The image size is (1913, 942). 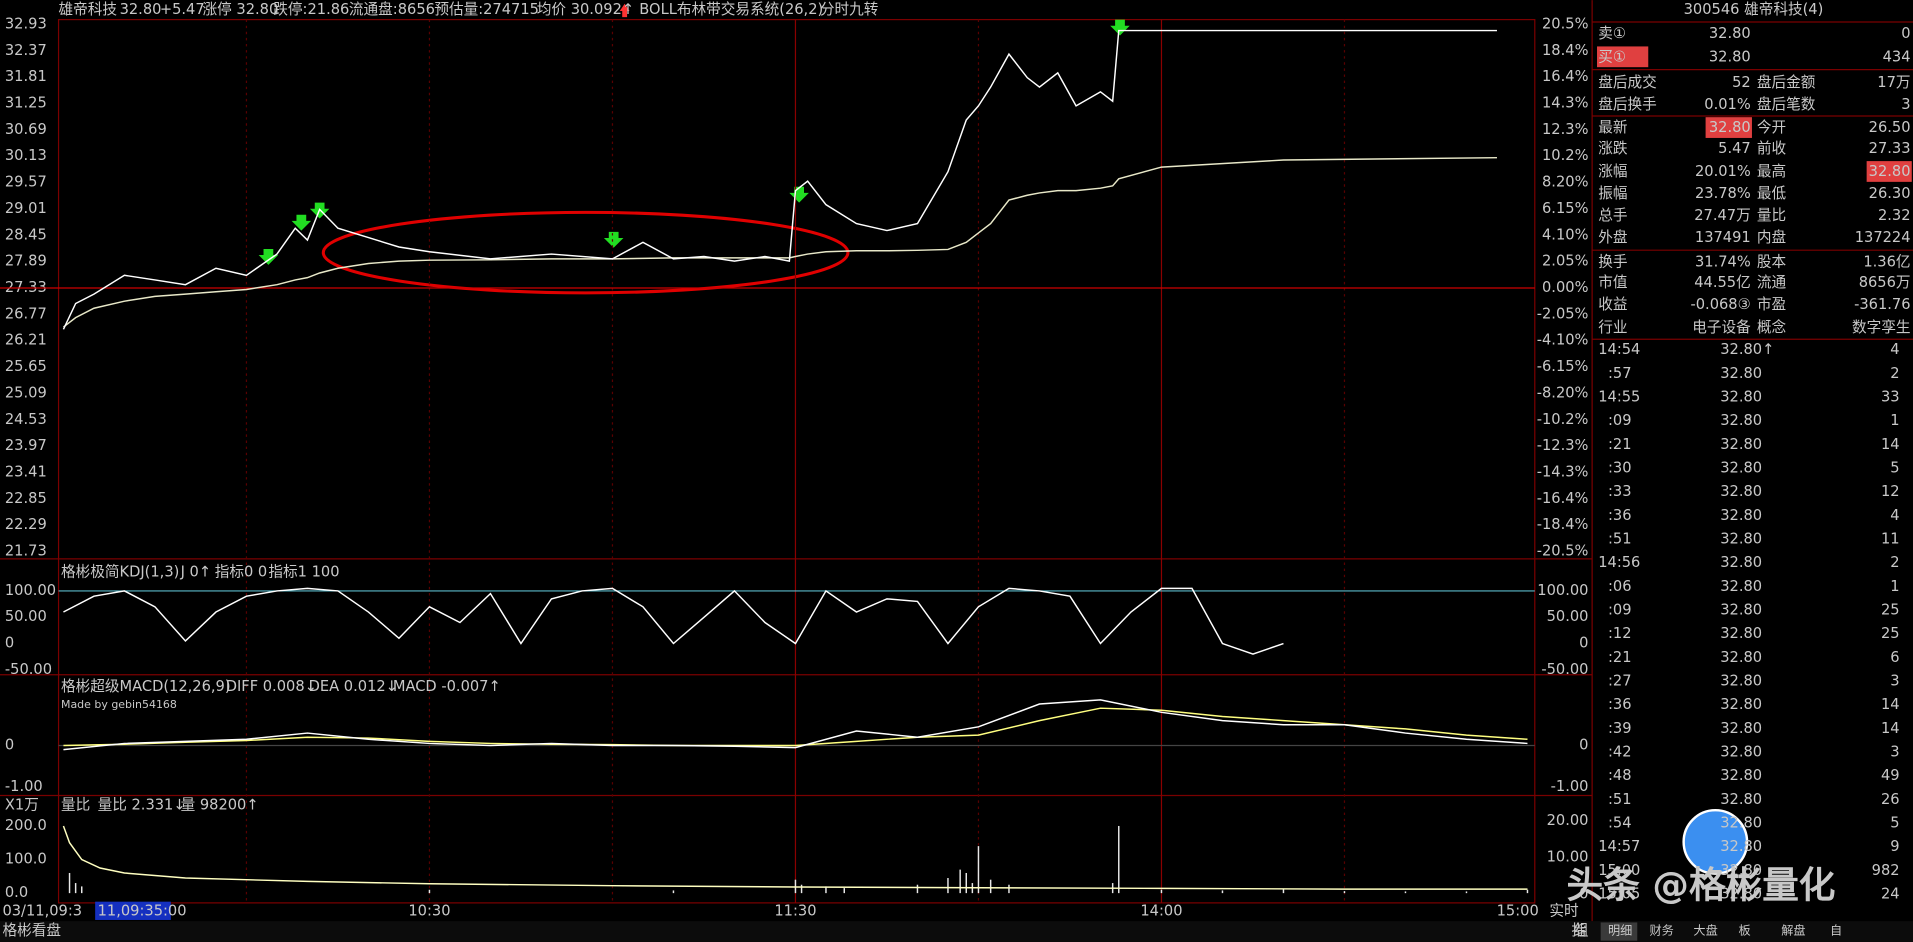 What do you see at coordinates (1661, 929) in the screenshot?
I see `tab: 财务` at bounding box center [1661, 929].